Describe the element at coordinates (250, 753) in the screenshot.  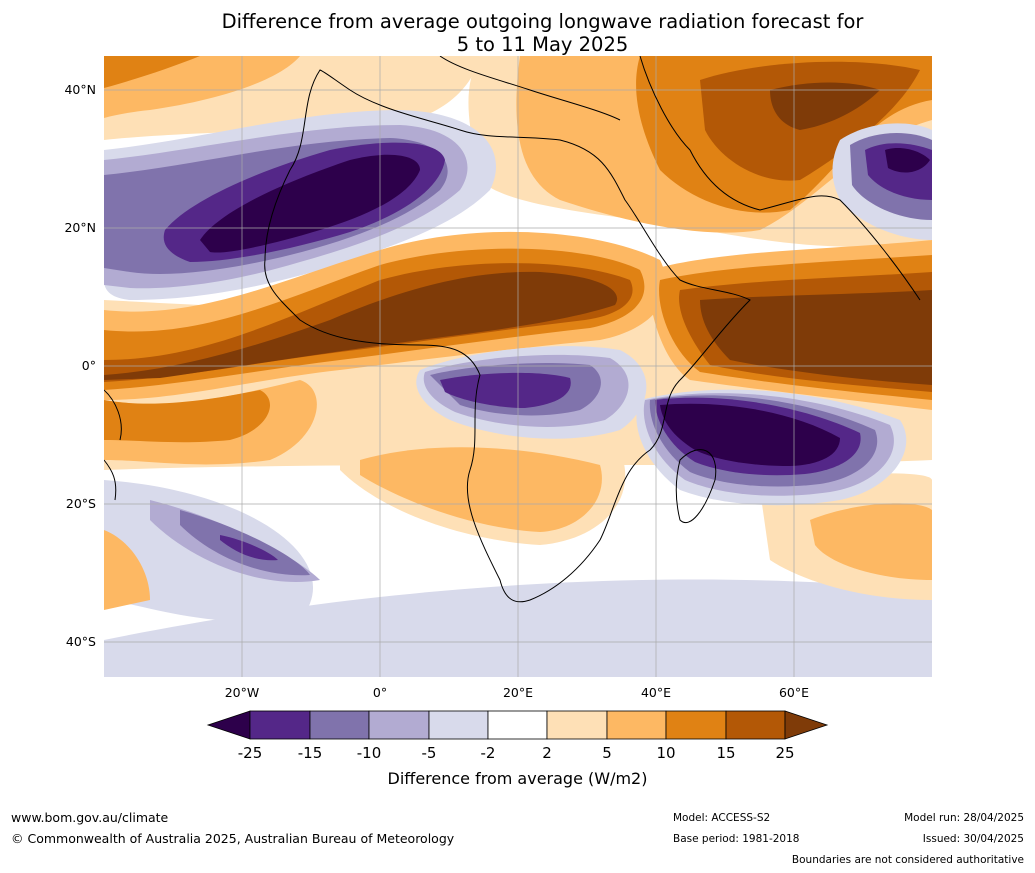
I see `colorbar-tick: -25` at that location.